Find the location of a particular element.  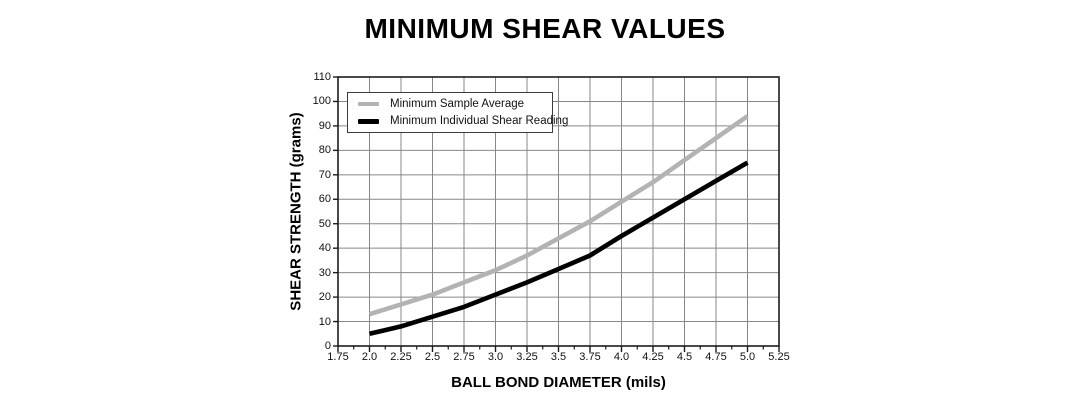

chart-title: MINIMUM SHEAR VALUES is located at coordinates (545, 28).